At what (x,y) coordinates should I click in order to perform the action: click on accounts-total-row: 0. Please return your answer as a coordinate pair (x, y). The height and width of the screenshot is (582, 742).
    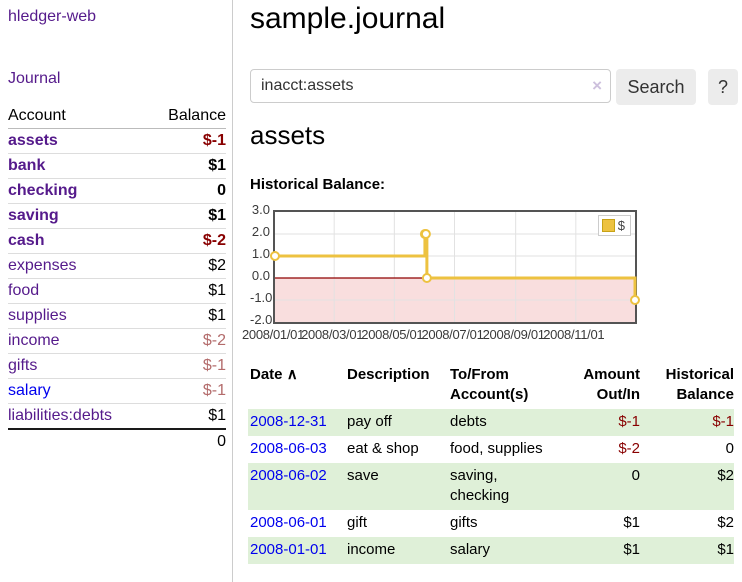
    Looking at the image, I should click on (117, 441).